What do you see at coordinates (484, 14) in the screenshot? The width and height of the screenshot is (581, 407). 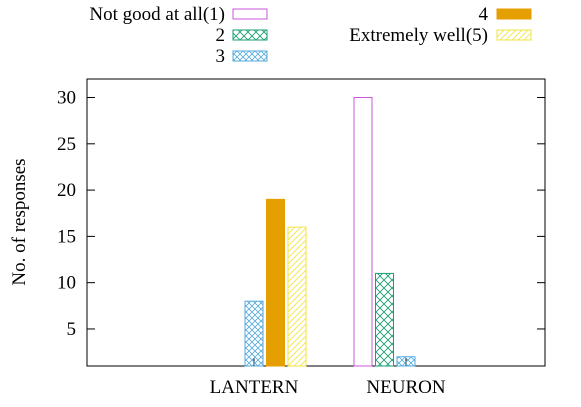 I see `legend-label: 4` at bounding box center [484, 14].